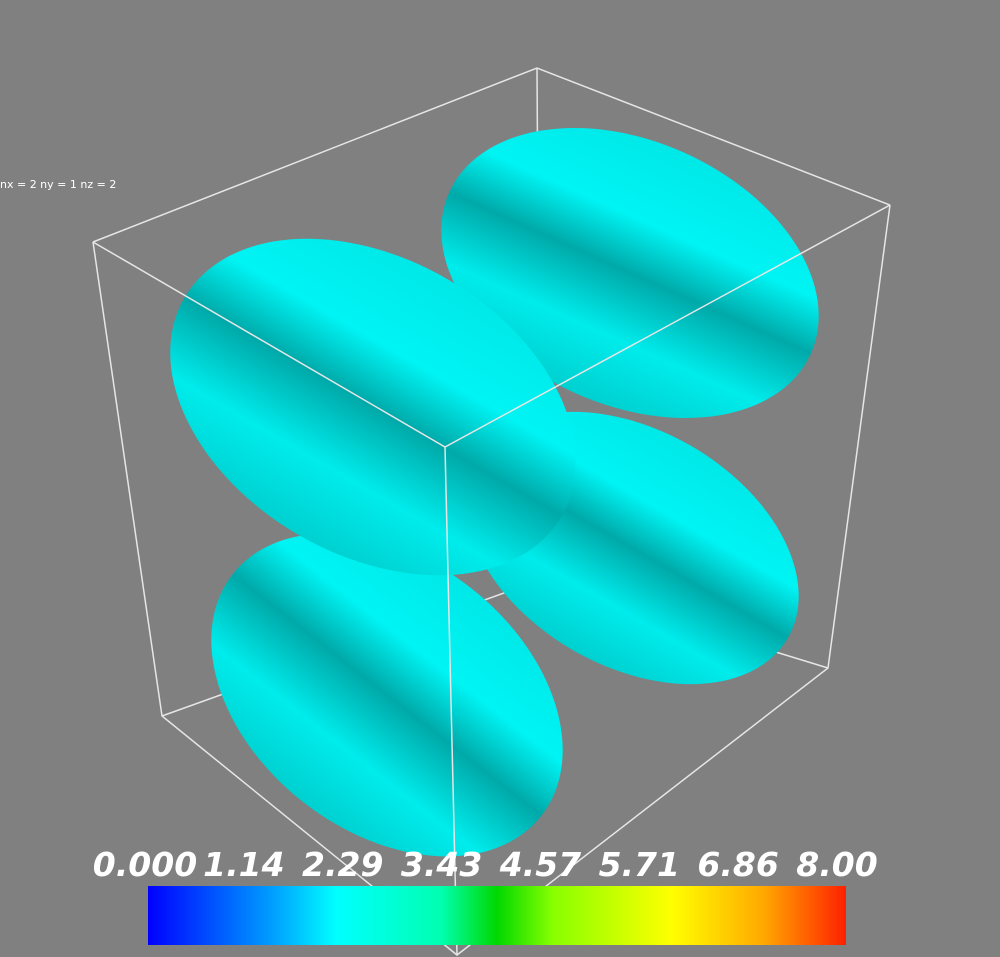 The image size is (1000, 957). What do you see at coordinates (243, 864) in the screenshot?
I see `colorbar-label: 1.14` at bounding box center [243, 864].